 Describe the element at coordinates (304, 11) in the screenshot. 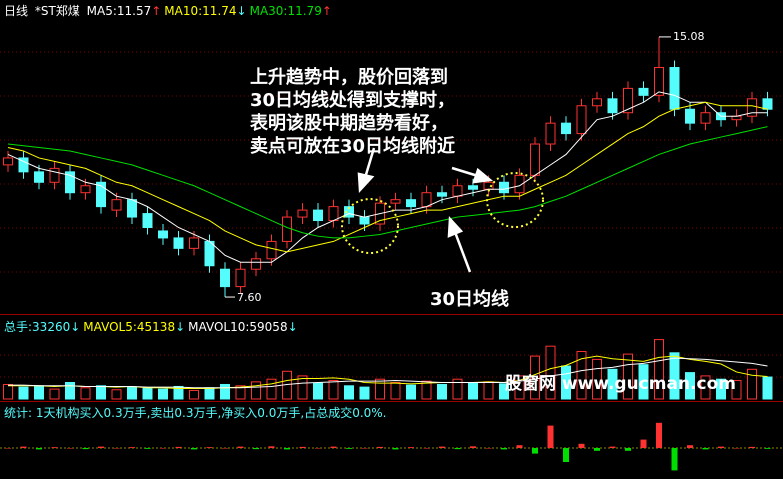

I see `legend-value: 11.79` at that location.